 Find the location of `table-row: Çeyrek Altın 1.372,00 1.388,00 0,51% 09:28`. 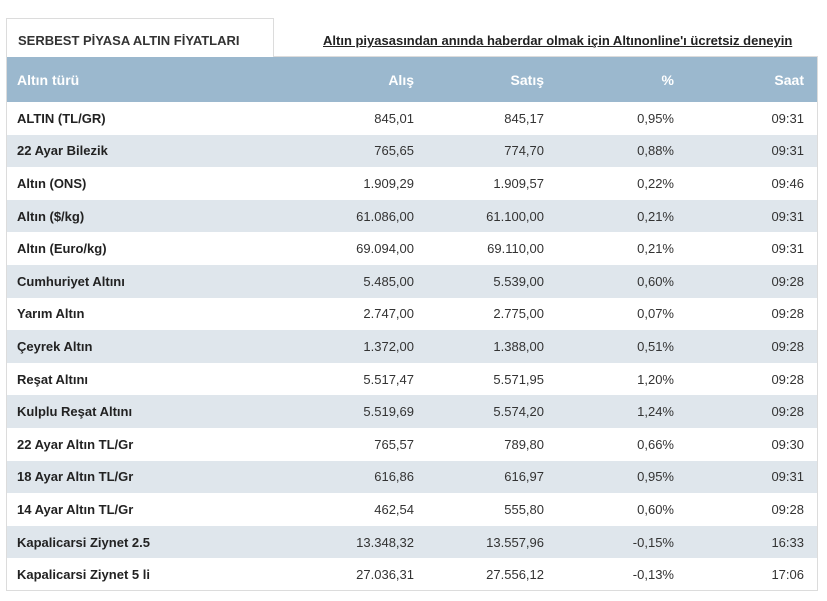

table-row: Çeyrek Altın 1.372,00 1.388,00 0,51% 09:28 is located at coordinates (412, 346).